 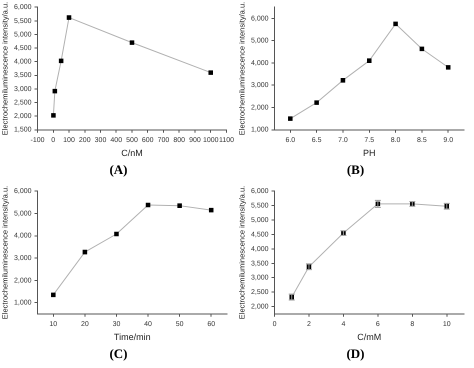 What do you see at coordinates (132, 337) in the screenshot?
I see `x-axis-title: Time/min` at bounding box center [132, 337].